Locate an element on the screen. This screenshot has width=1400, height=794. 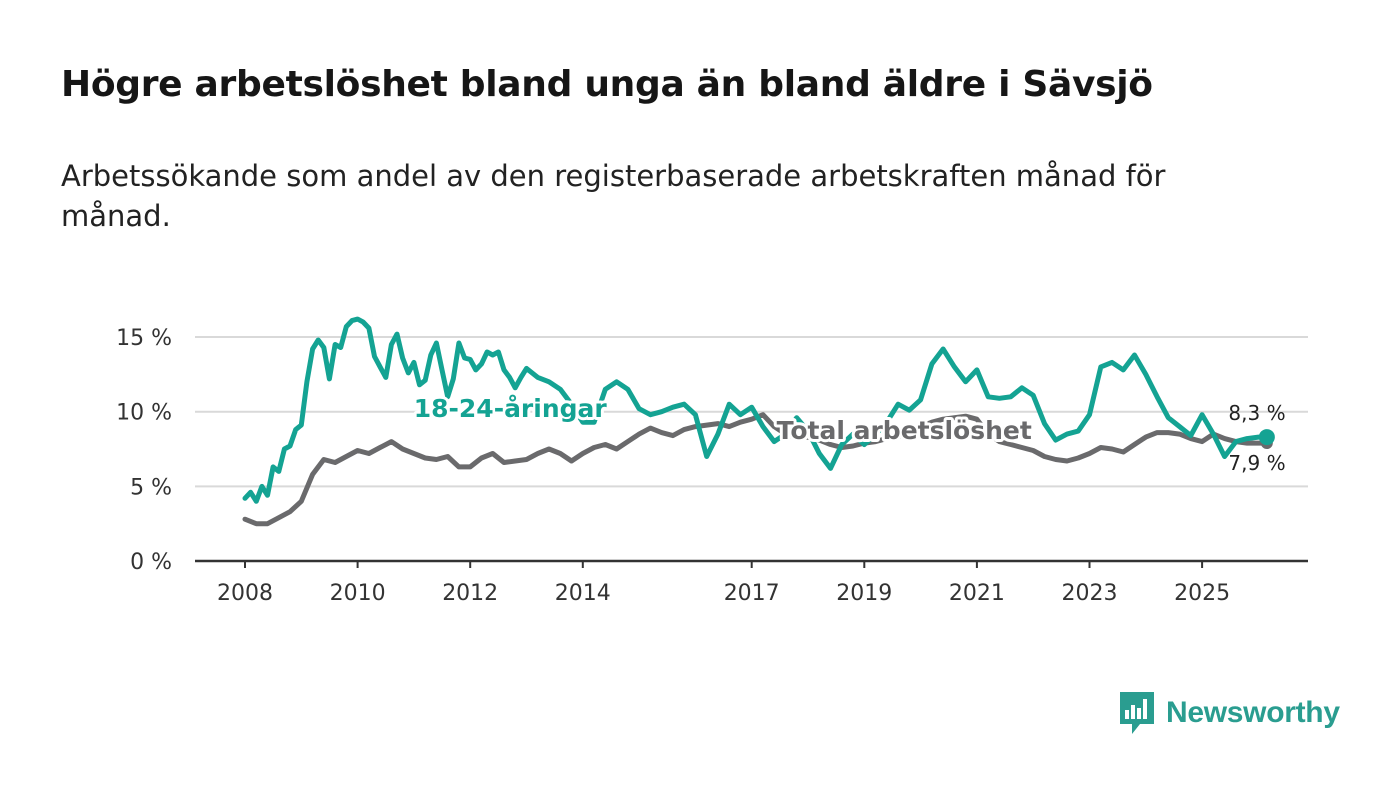
x-tick-label: 2012 is located at coordinates (470, 593).